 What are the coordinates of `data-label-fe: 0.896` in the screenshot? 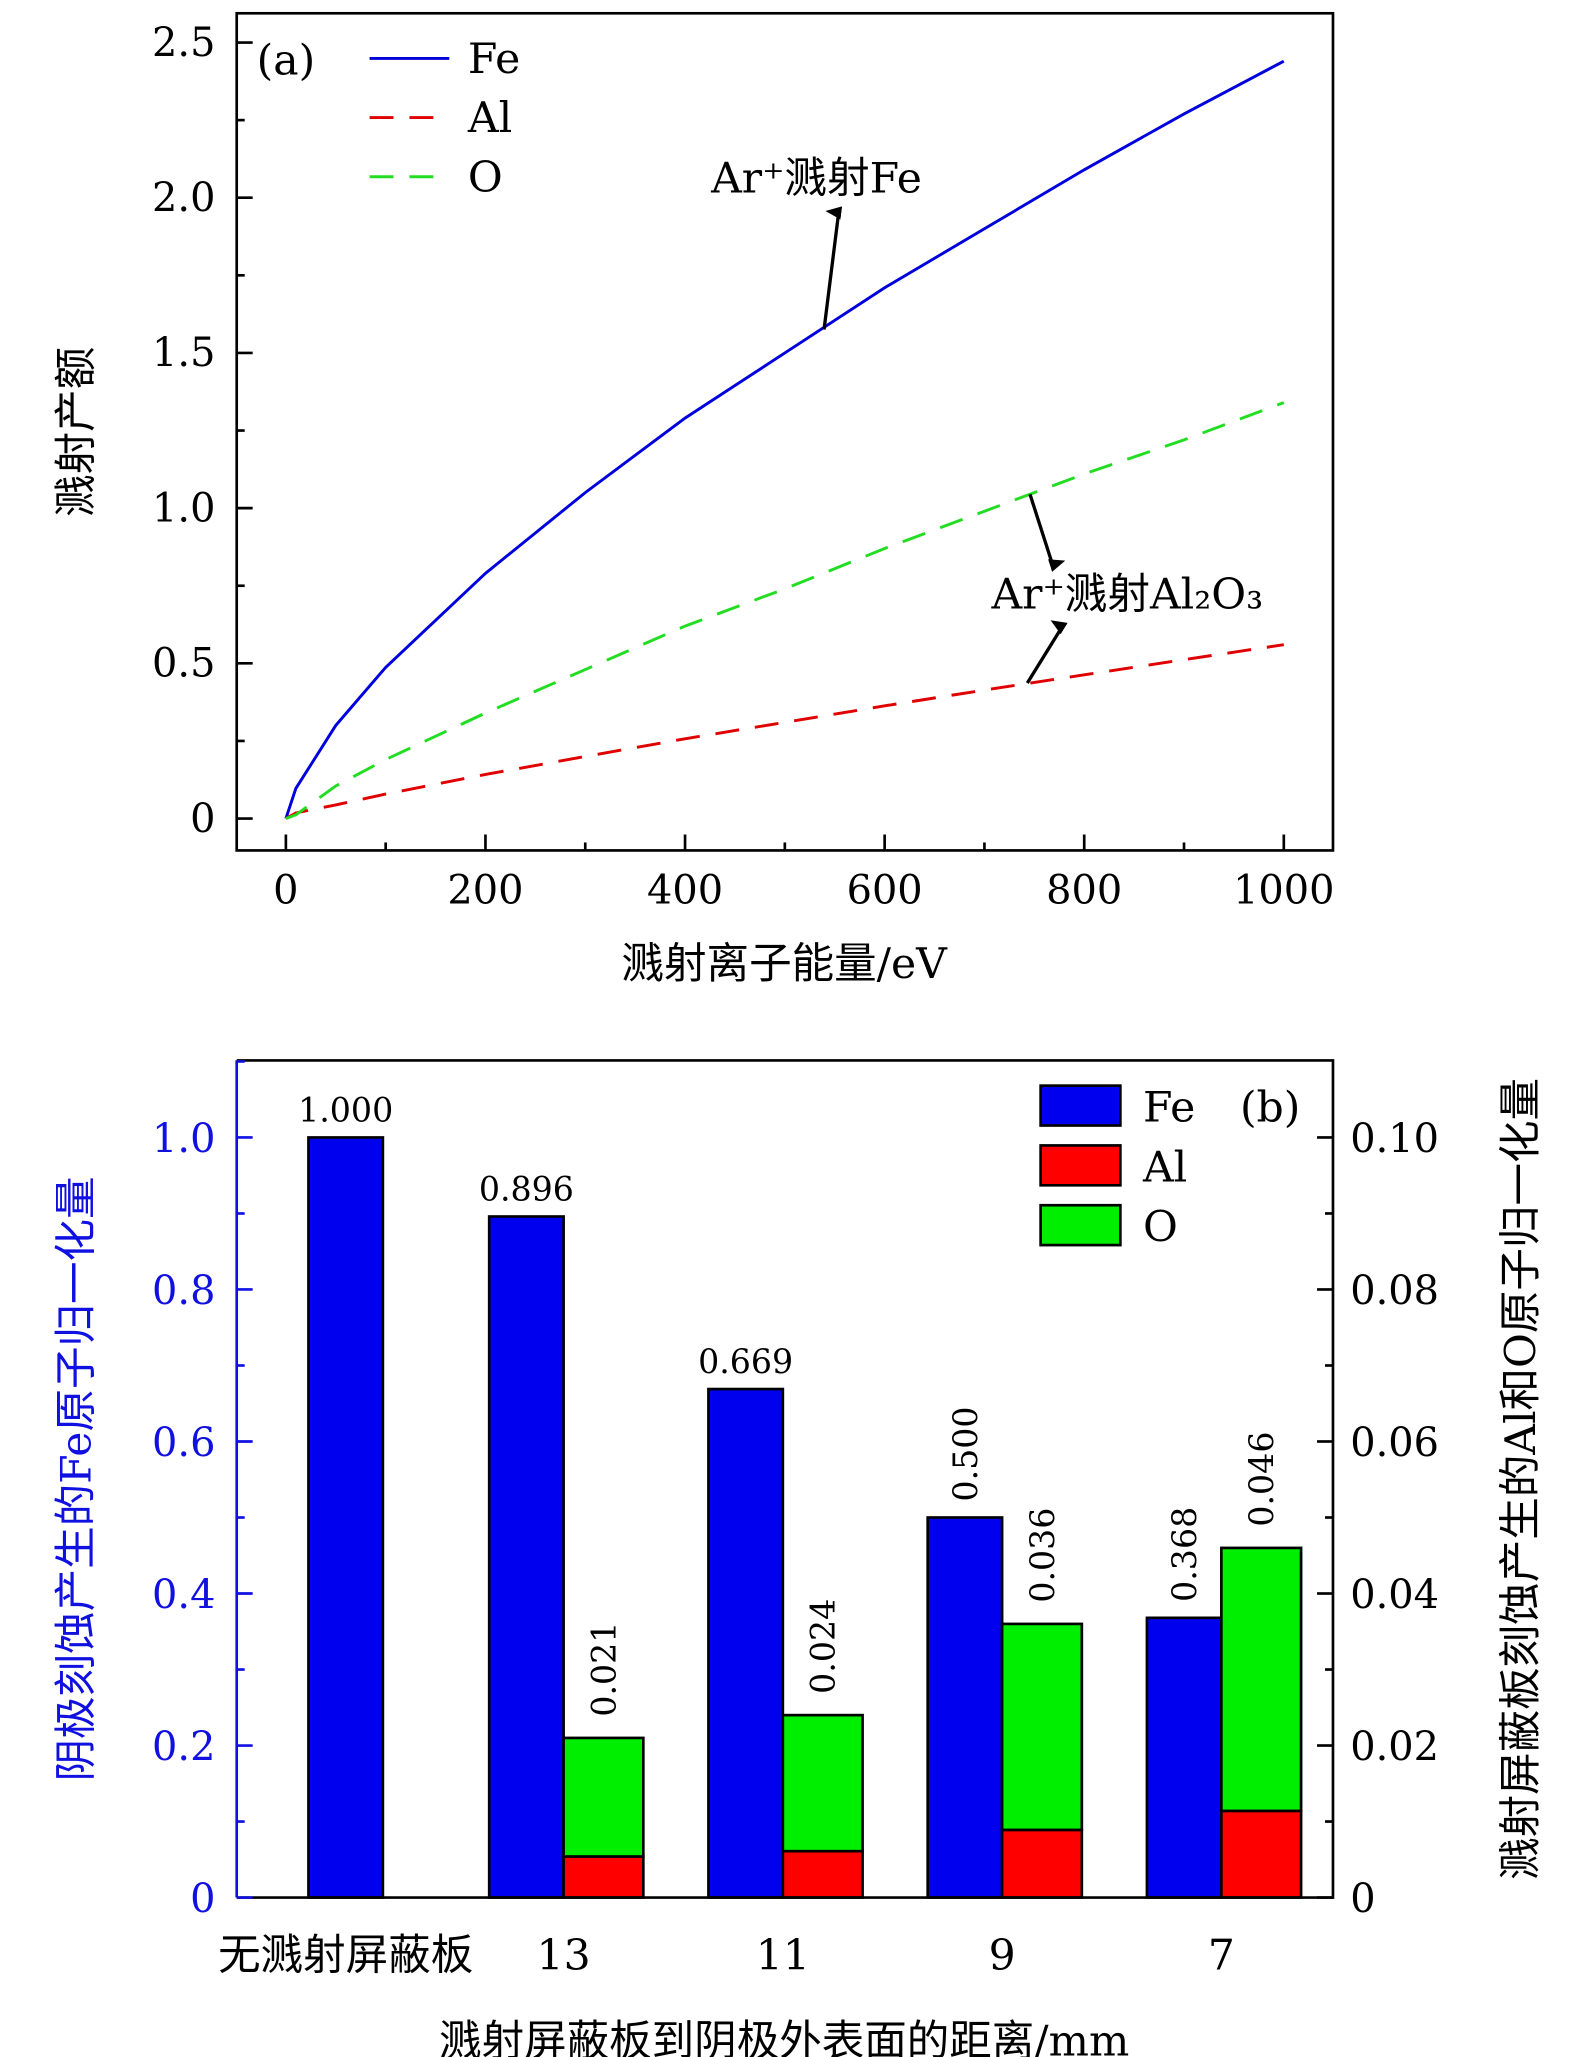 It's located at (526, 1189).